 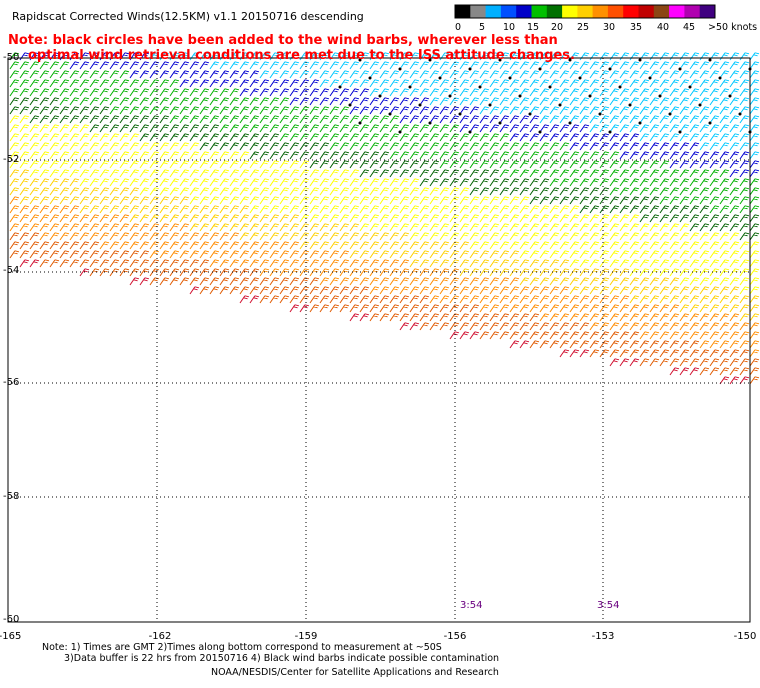 I want to click on time-label-1: 3:54, so click(x=471, y=605).